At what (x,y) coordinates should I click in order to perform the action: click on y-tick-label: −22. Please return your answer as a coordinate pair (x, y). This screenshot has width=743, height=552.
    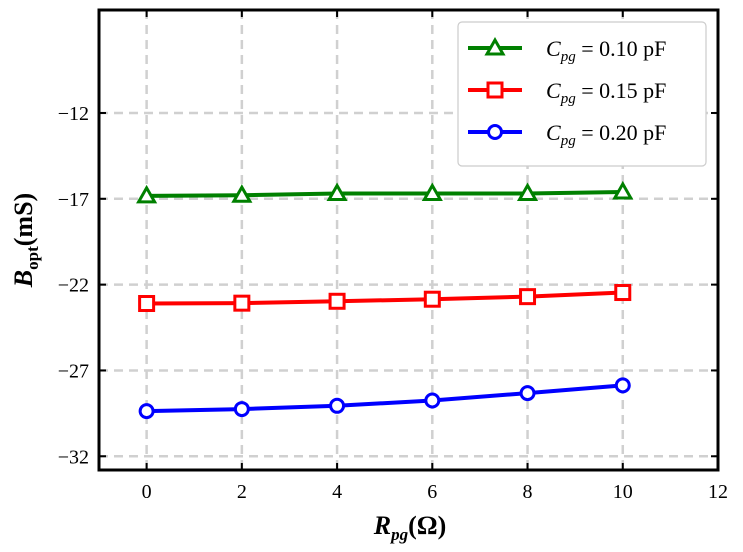
    Looking at the image, I should click on (73, 286).